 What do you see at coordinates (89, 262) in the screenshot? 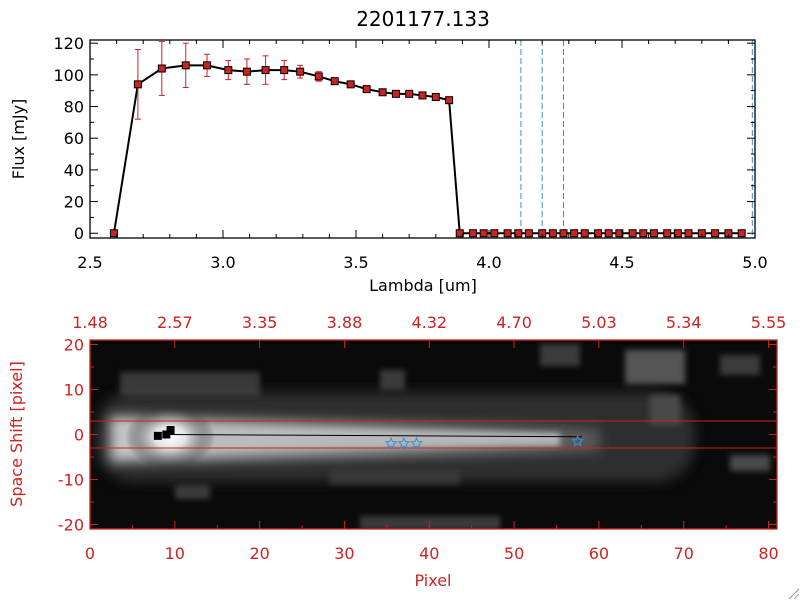
I see `x-tick-label: 2.5` at bounding box center [89, 262].